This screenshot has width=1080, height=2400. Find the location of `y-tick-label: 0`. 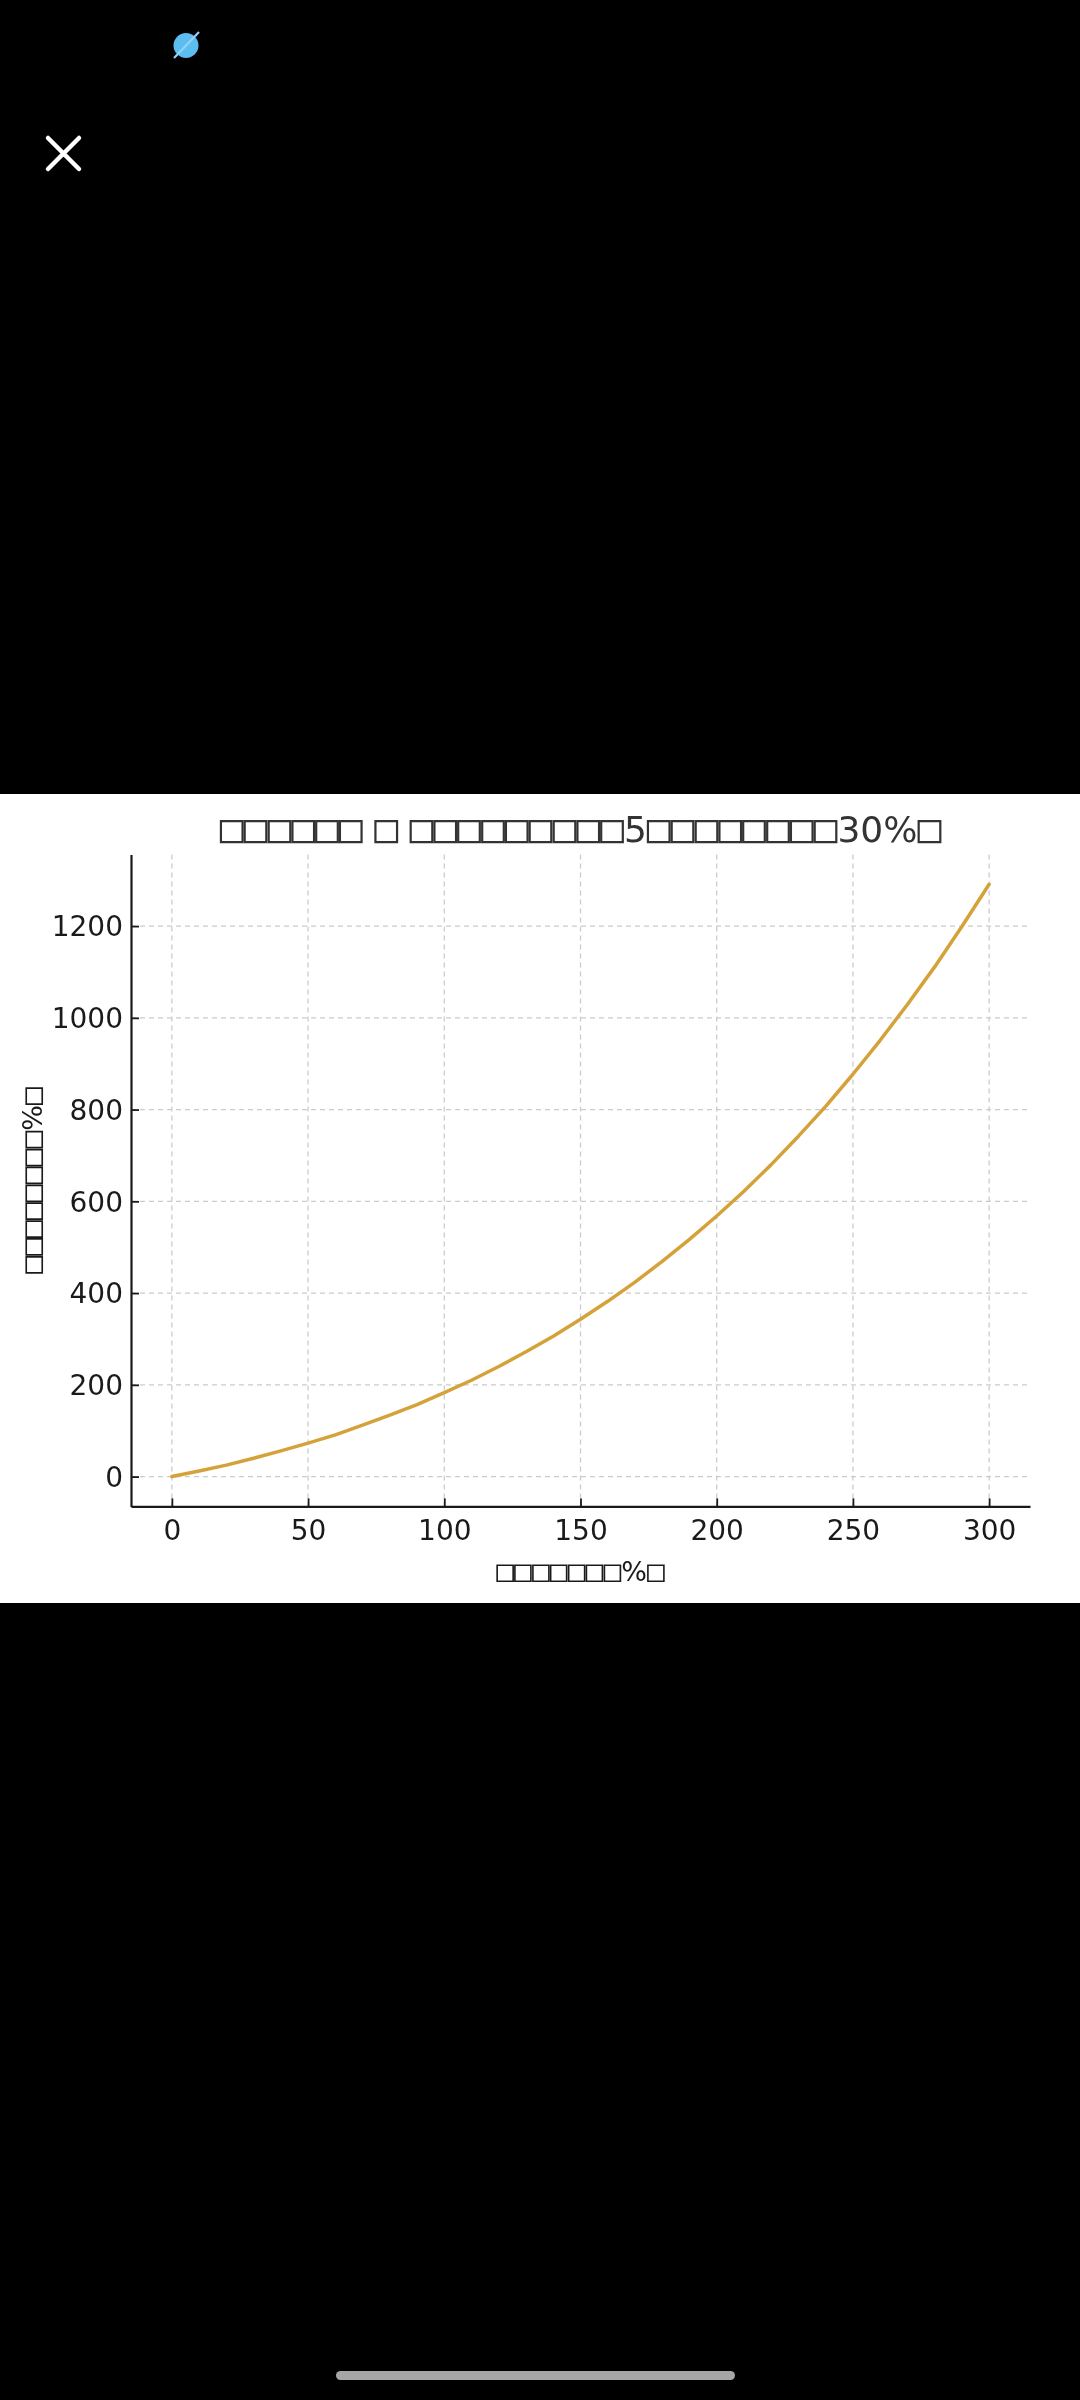

y-tick-label: 0 is located at coordinates (114, 1477).